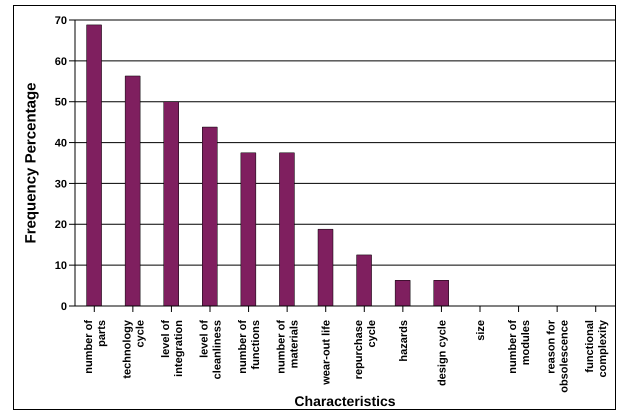 This screenshot has width=619, height=412. Describe the element at coordinates (60, 184) in the screenshot. I see `y-tick-label: 30` at that location.